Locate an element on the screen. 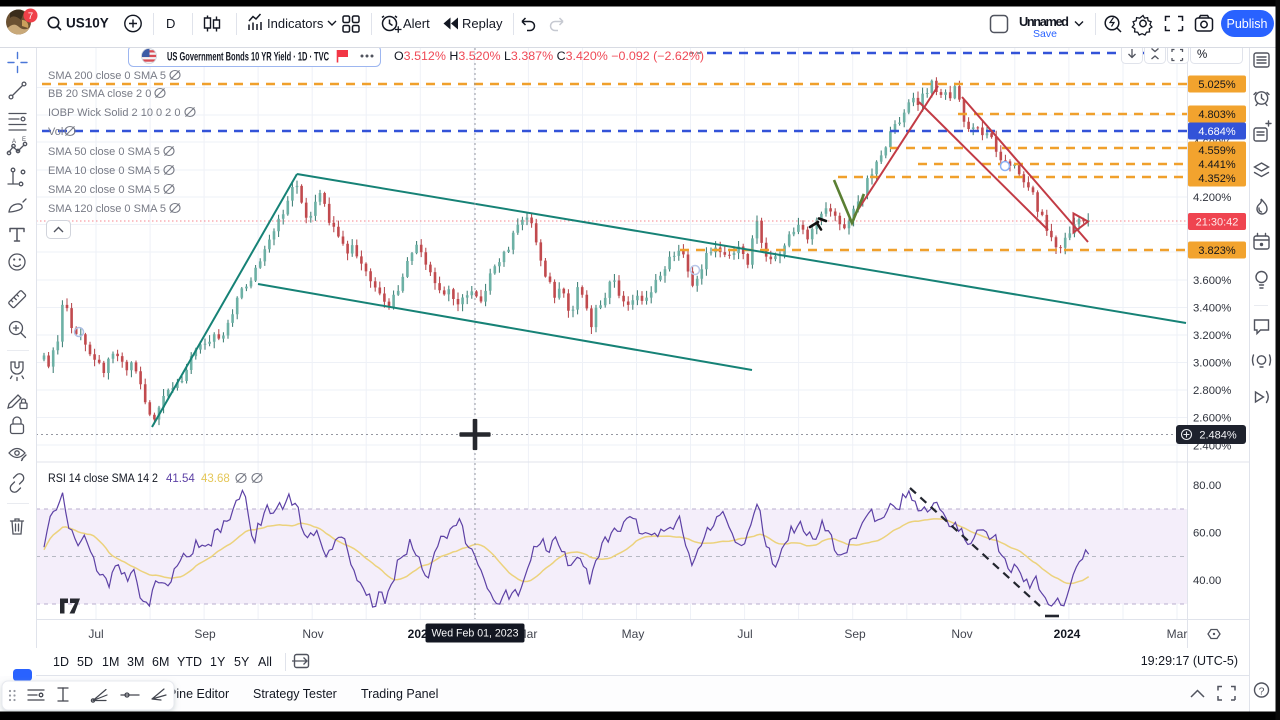 The height and width of the screenshot is (720, 1280). svg-text: May is located at coordinates (633, 634).